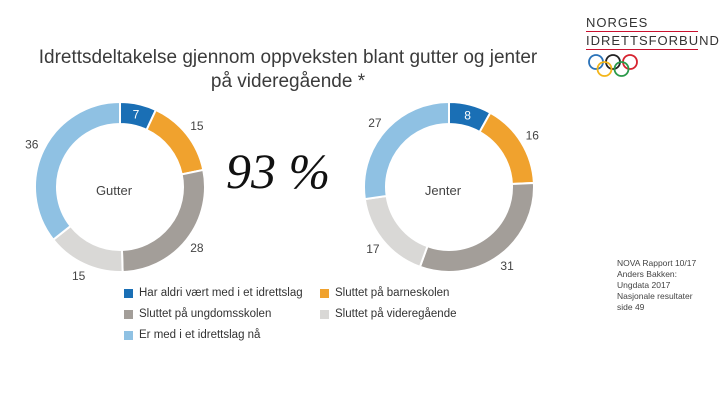  What do you see at coordinates (613, 65) in the screenshot?
I see `olympic-rings-icon` at bounding box center [613, 65].